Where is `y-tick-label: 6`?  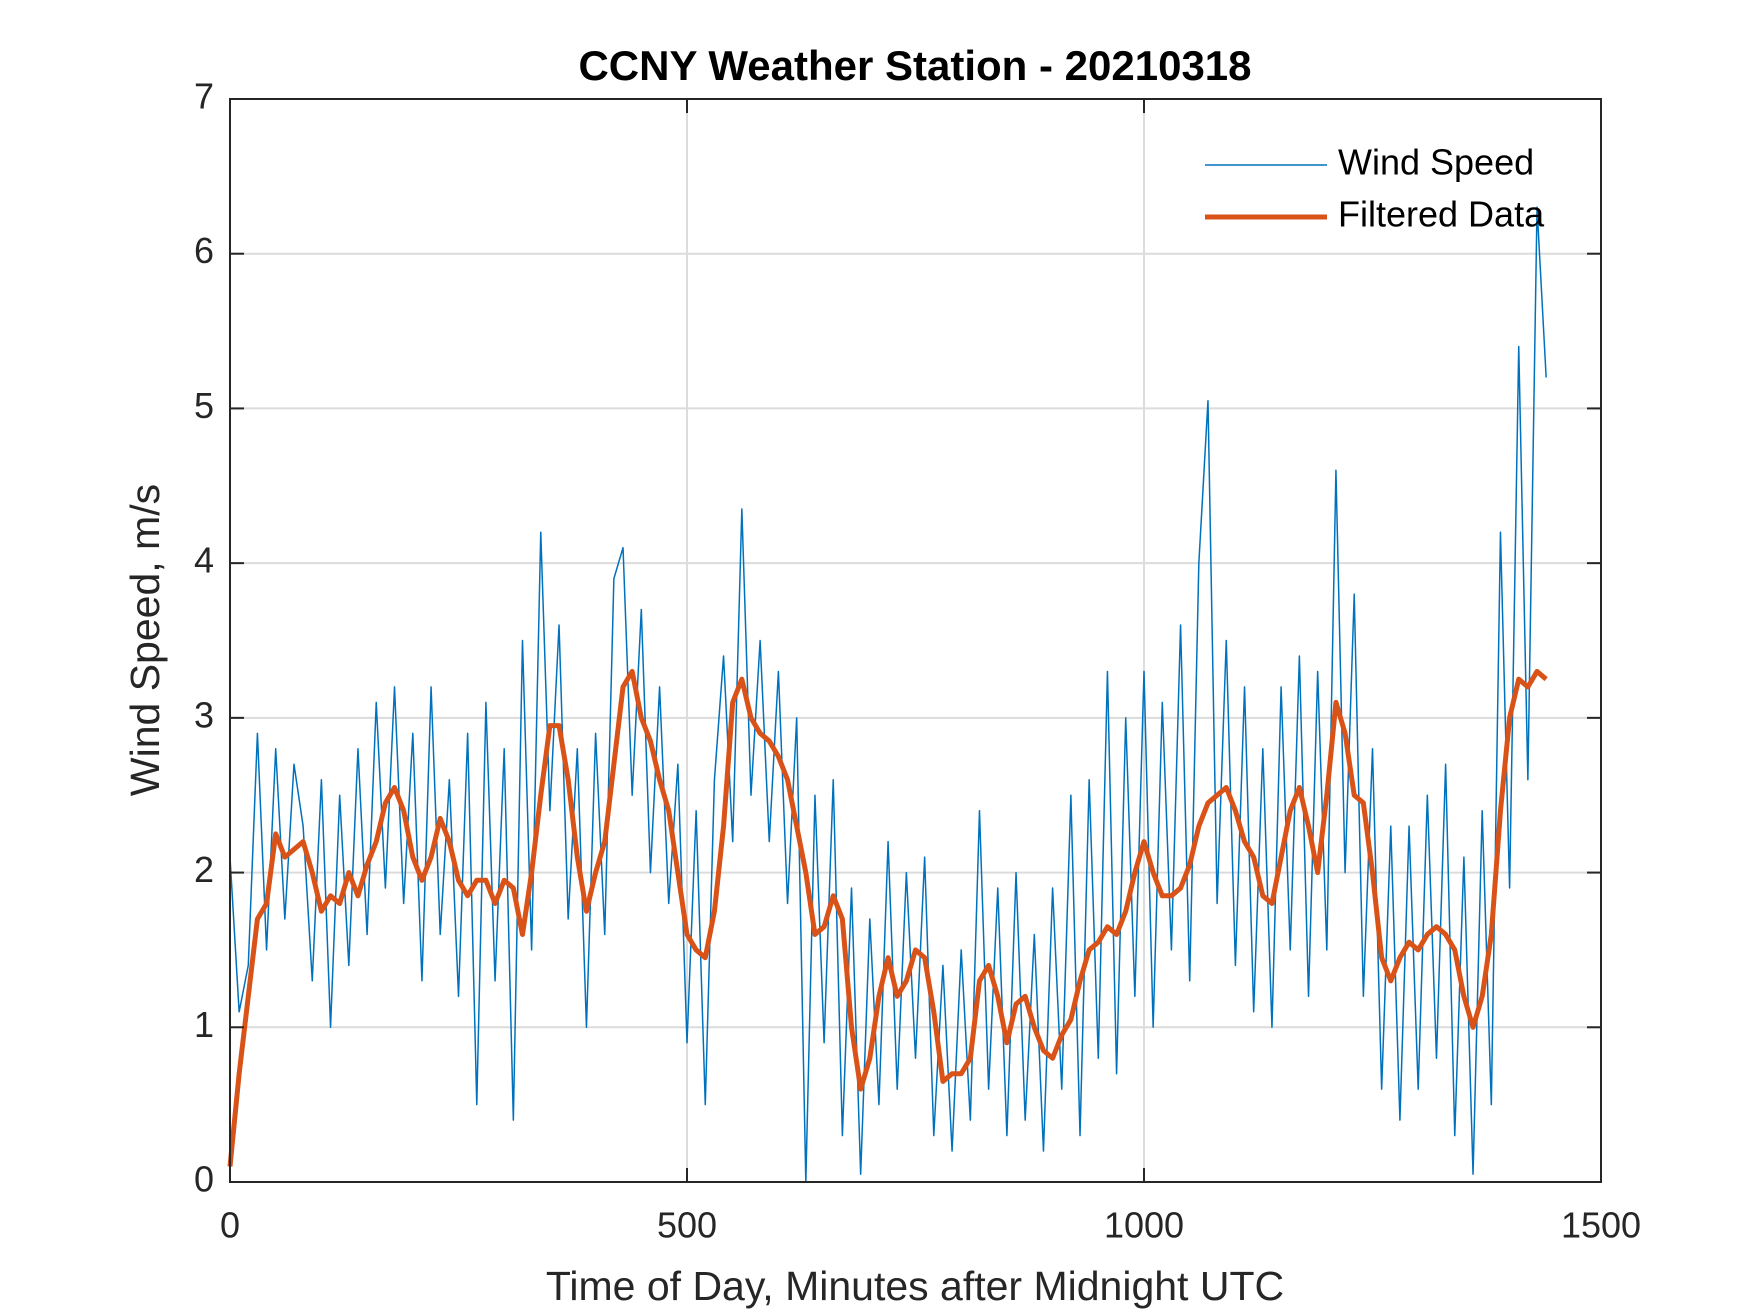 y-tick-label: 6 is located at coordinates (204, 250).